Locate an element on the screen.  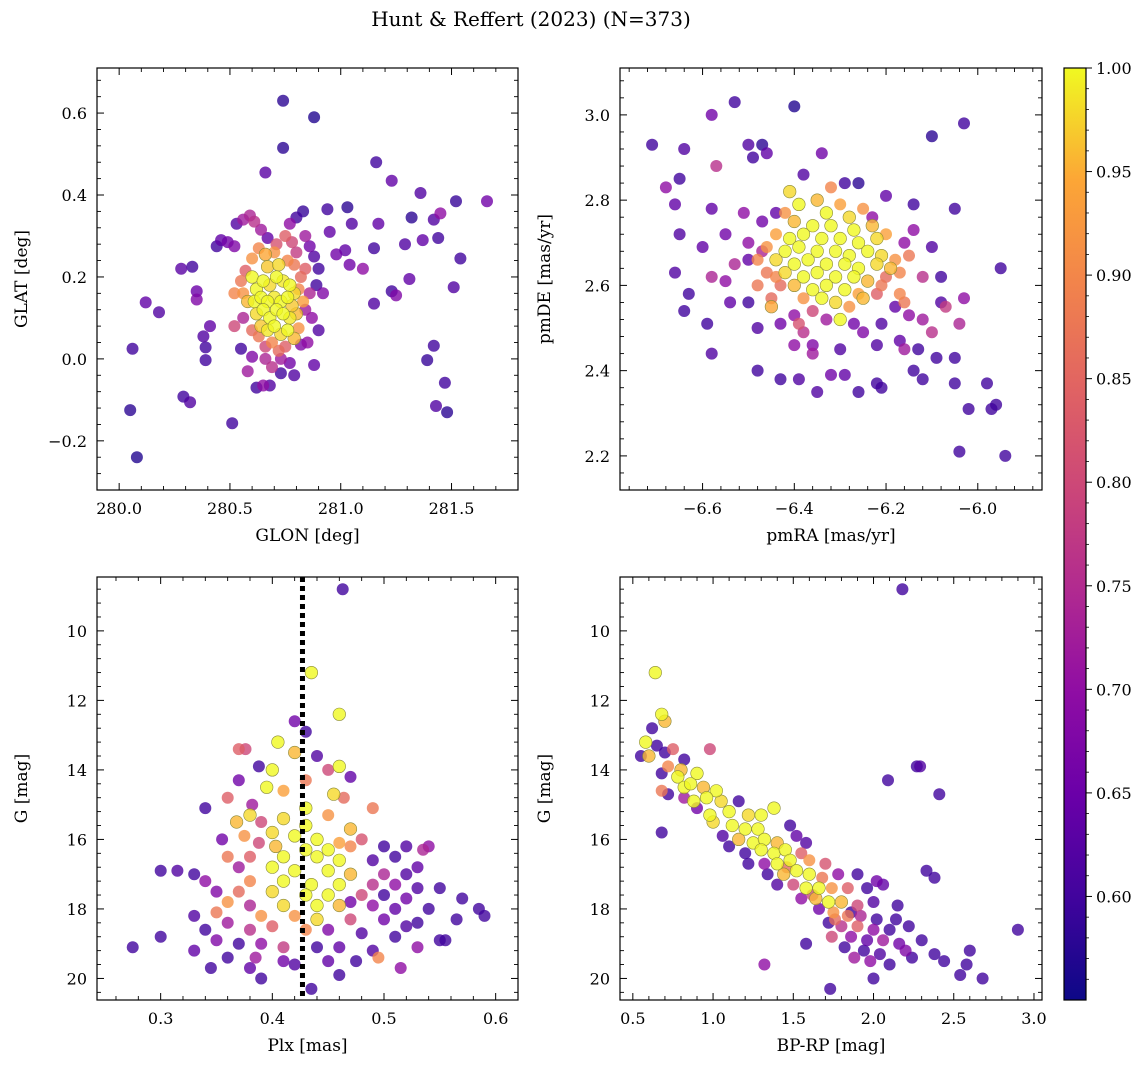
colorbar-tick-label: 0.65 is located at coordinates (1114, 793).